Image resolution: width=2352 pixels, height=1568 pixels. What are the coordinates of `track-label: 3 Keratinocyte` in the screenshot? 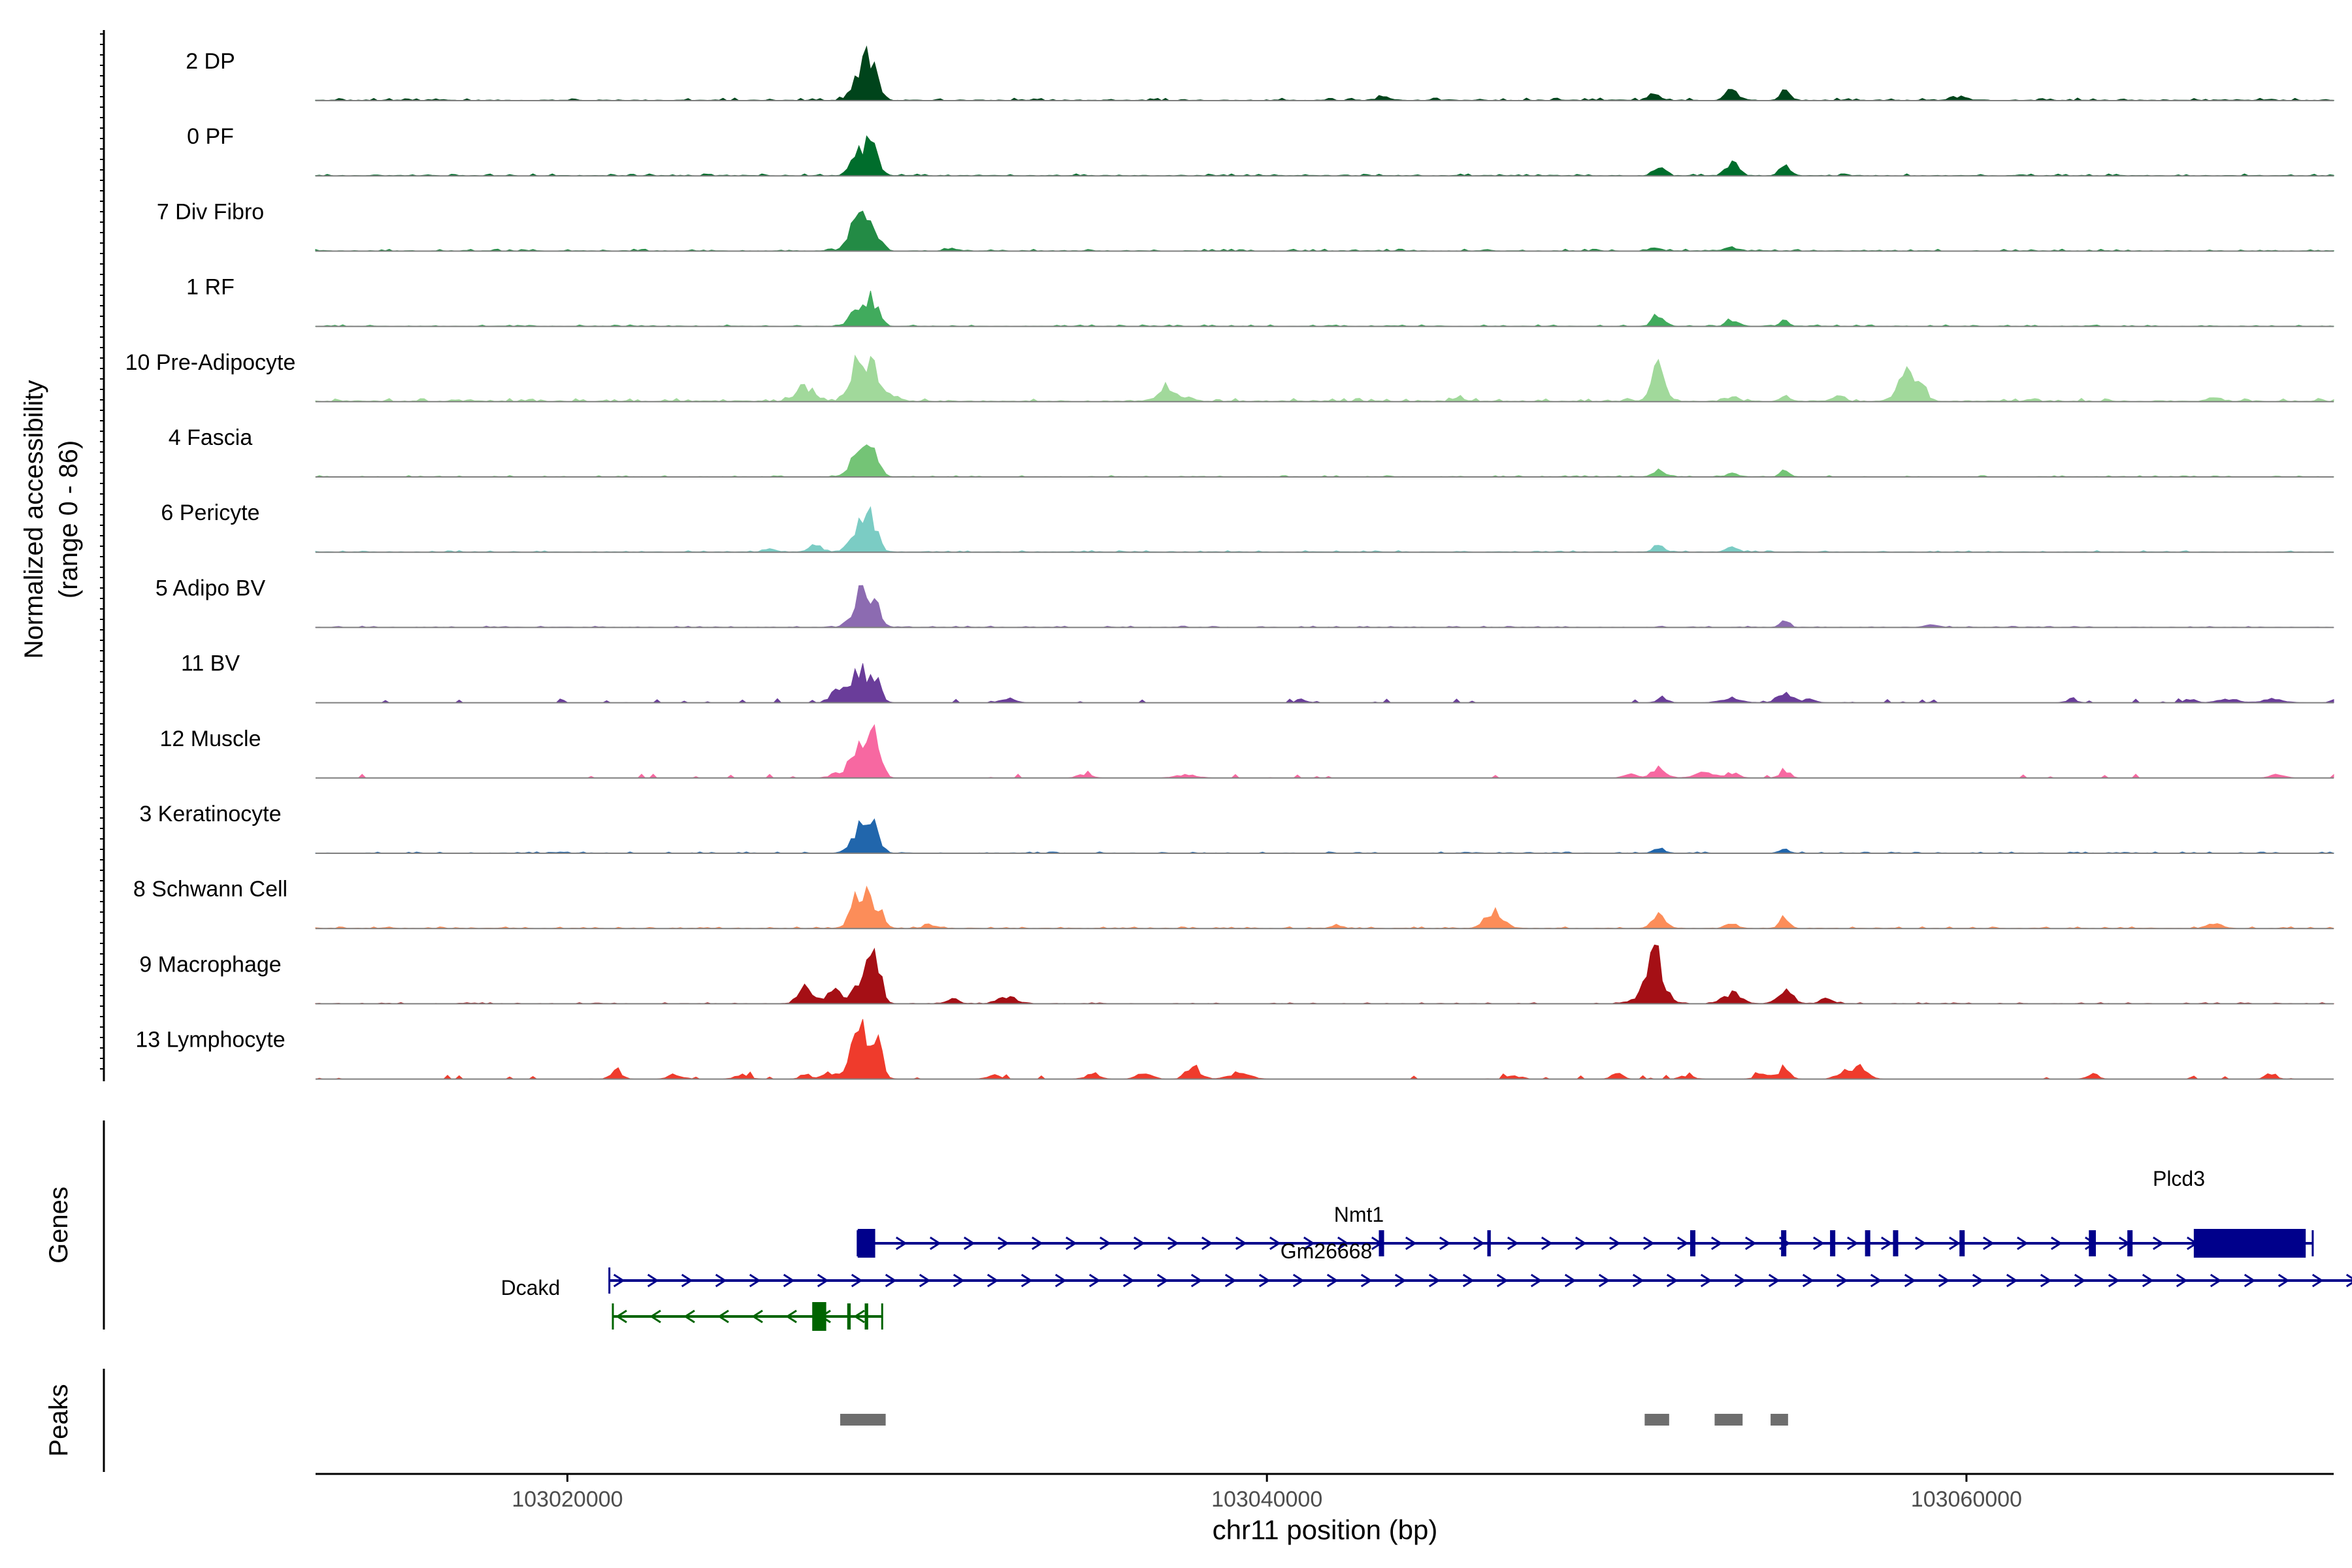 It's located at (210, 814).